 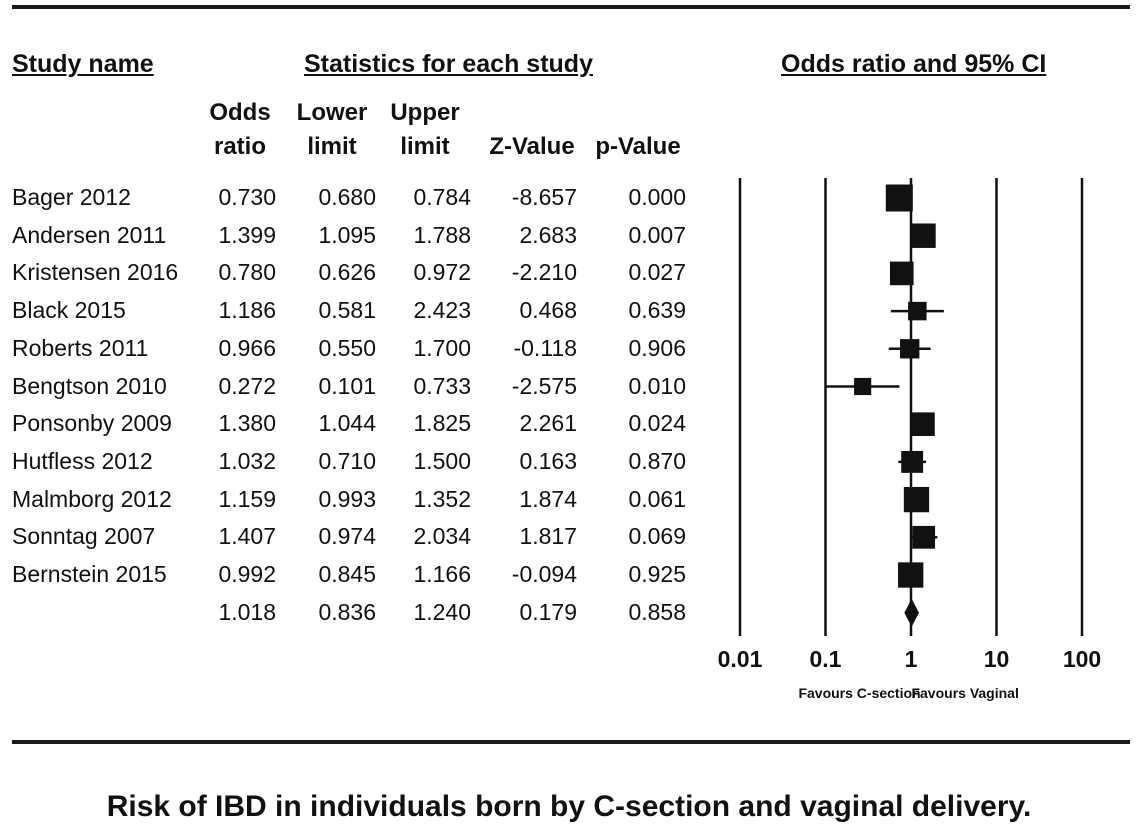 What do you see at coordinates (544, 272) in the screenshot?
I see `cell-z: -2.210` at bounding box center [544, 272].